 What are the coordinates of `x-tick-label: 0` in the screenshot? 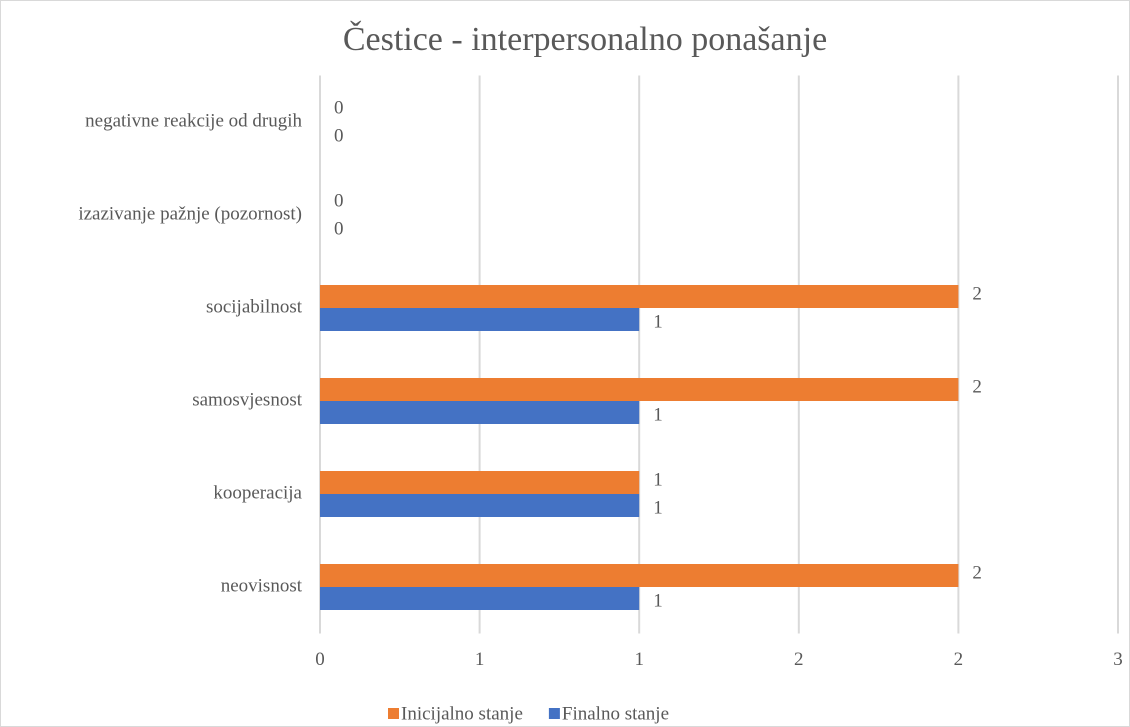 It's located at (320, 659).